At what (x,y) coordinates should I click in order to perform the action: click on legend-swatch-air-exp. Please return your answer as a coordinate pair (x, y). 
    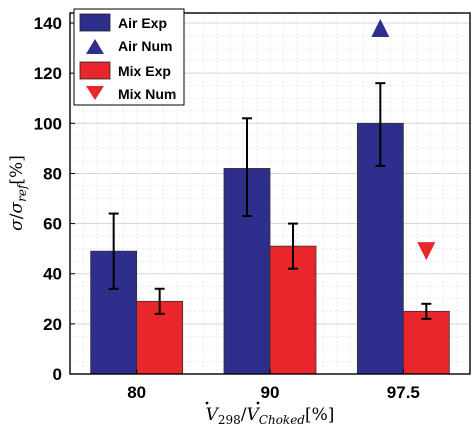
    Looking at the image, I should click on (95, 22).